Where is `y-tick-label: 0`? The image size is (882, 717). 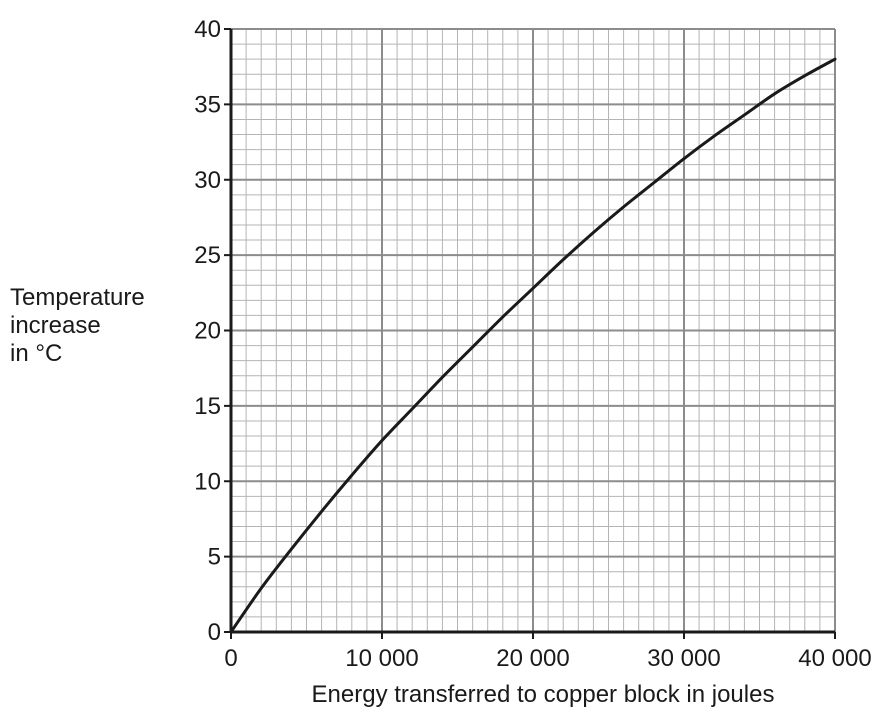 y-tick-label: 0 is located at coordinates (214, 632).